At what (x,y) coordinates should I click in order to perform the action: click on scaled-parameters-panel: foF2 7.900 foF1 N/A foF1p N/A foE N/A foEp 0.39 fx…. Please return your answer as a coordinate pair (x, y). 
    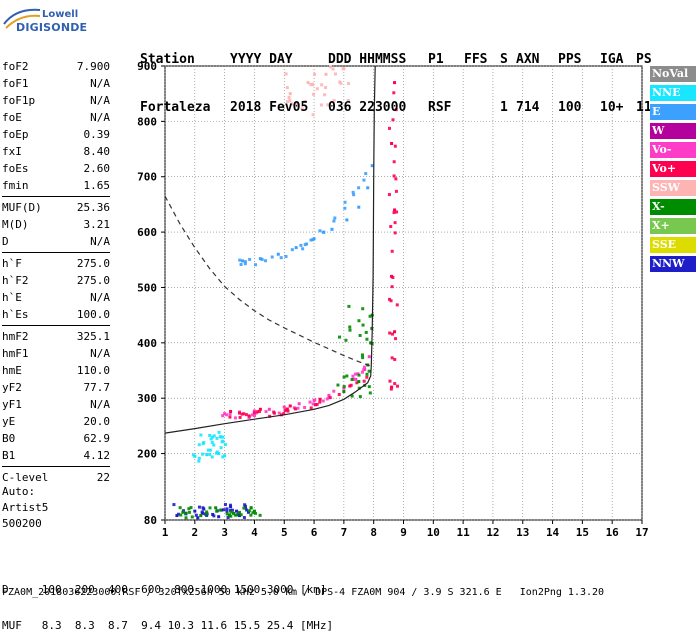
    Looking at the image, I should click on (56, 272).